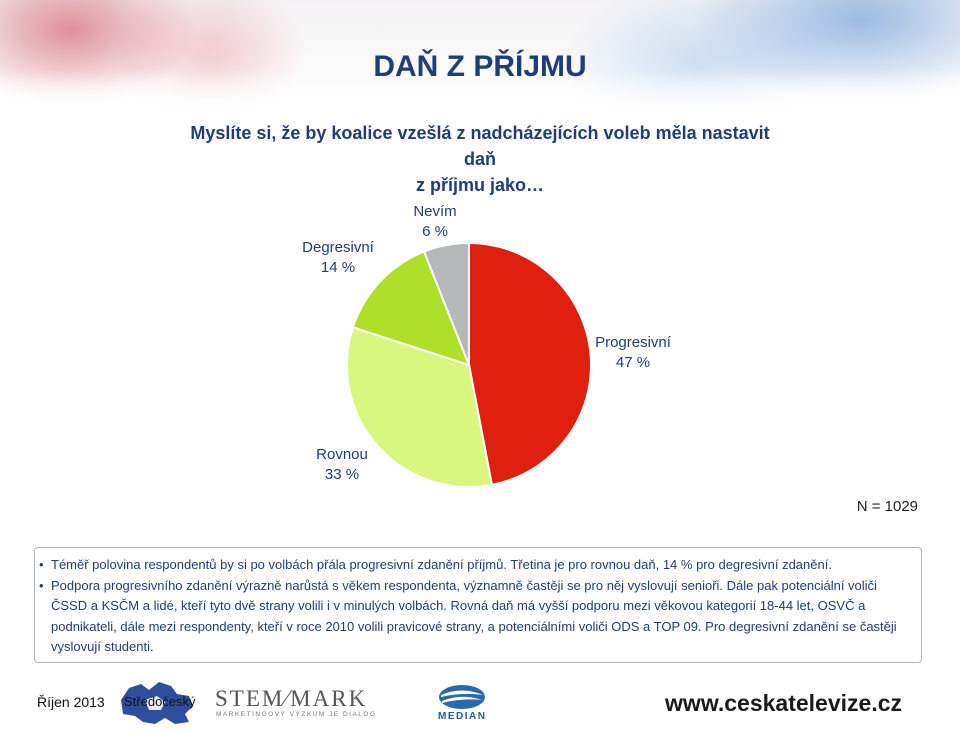  What do you see at coordinates (435, 222) in the screenshot?
I see `slice-label-nevím: Nevím 6 %` at bounding box center [435, 222].